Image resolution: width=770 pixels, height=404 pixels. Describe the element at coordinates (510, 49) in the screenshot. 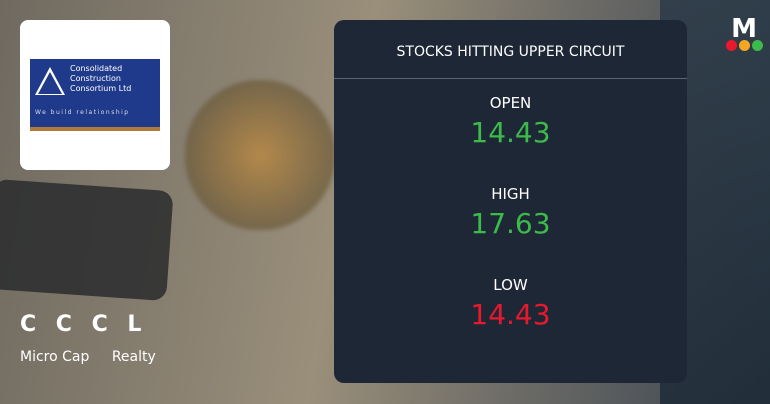

I see `panel-title: STOCKS HITTING UPPER CIRCUIT` at that location.